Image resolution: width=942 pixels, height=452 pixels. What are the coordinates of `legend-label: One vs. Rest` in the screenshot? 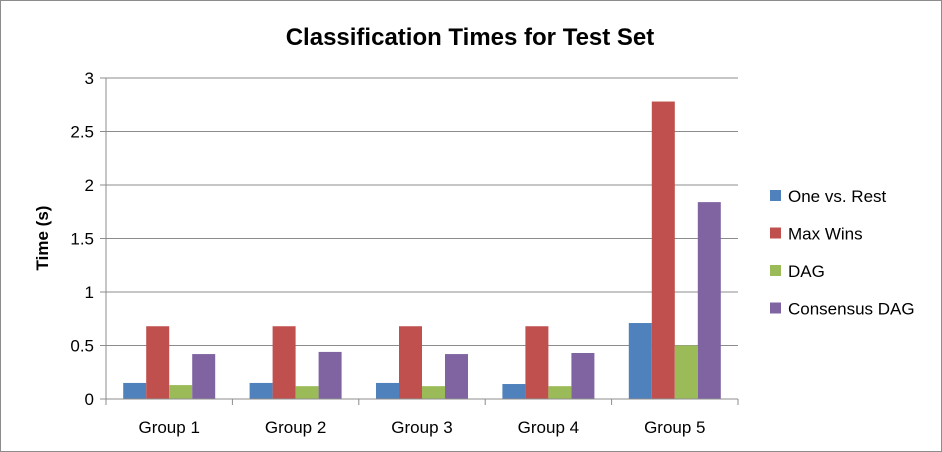 It's located at (837, 196).